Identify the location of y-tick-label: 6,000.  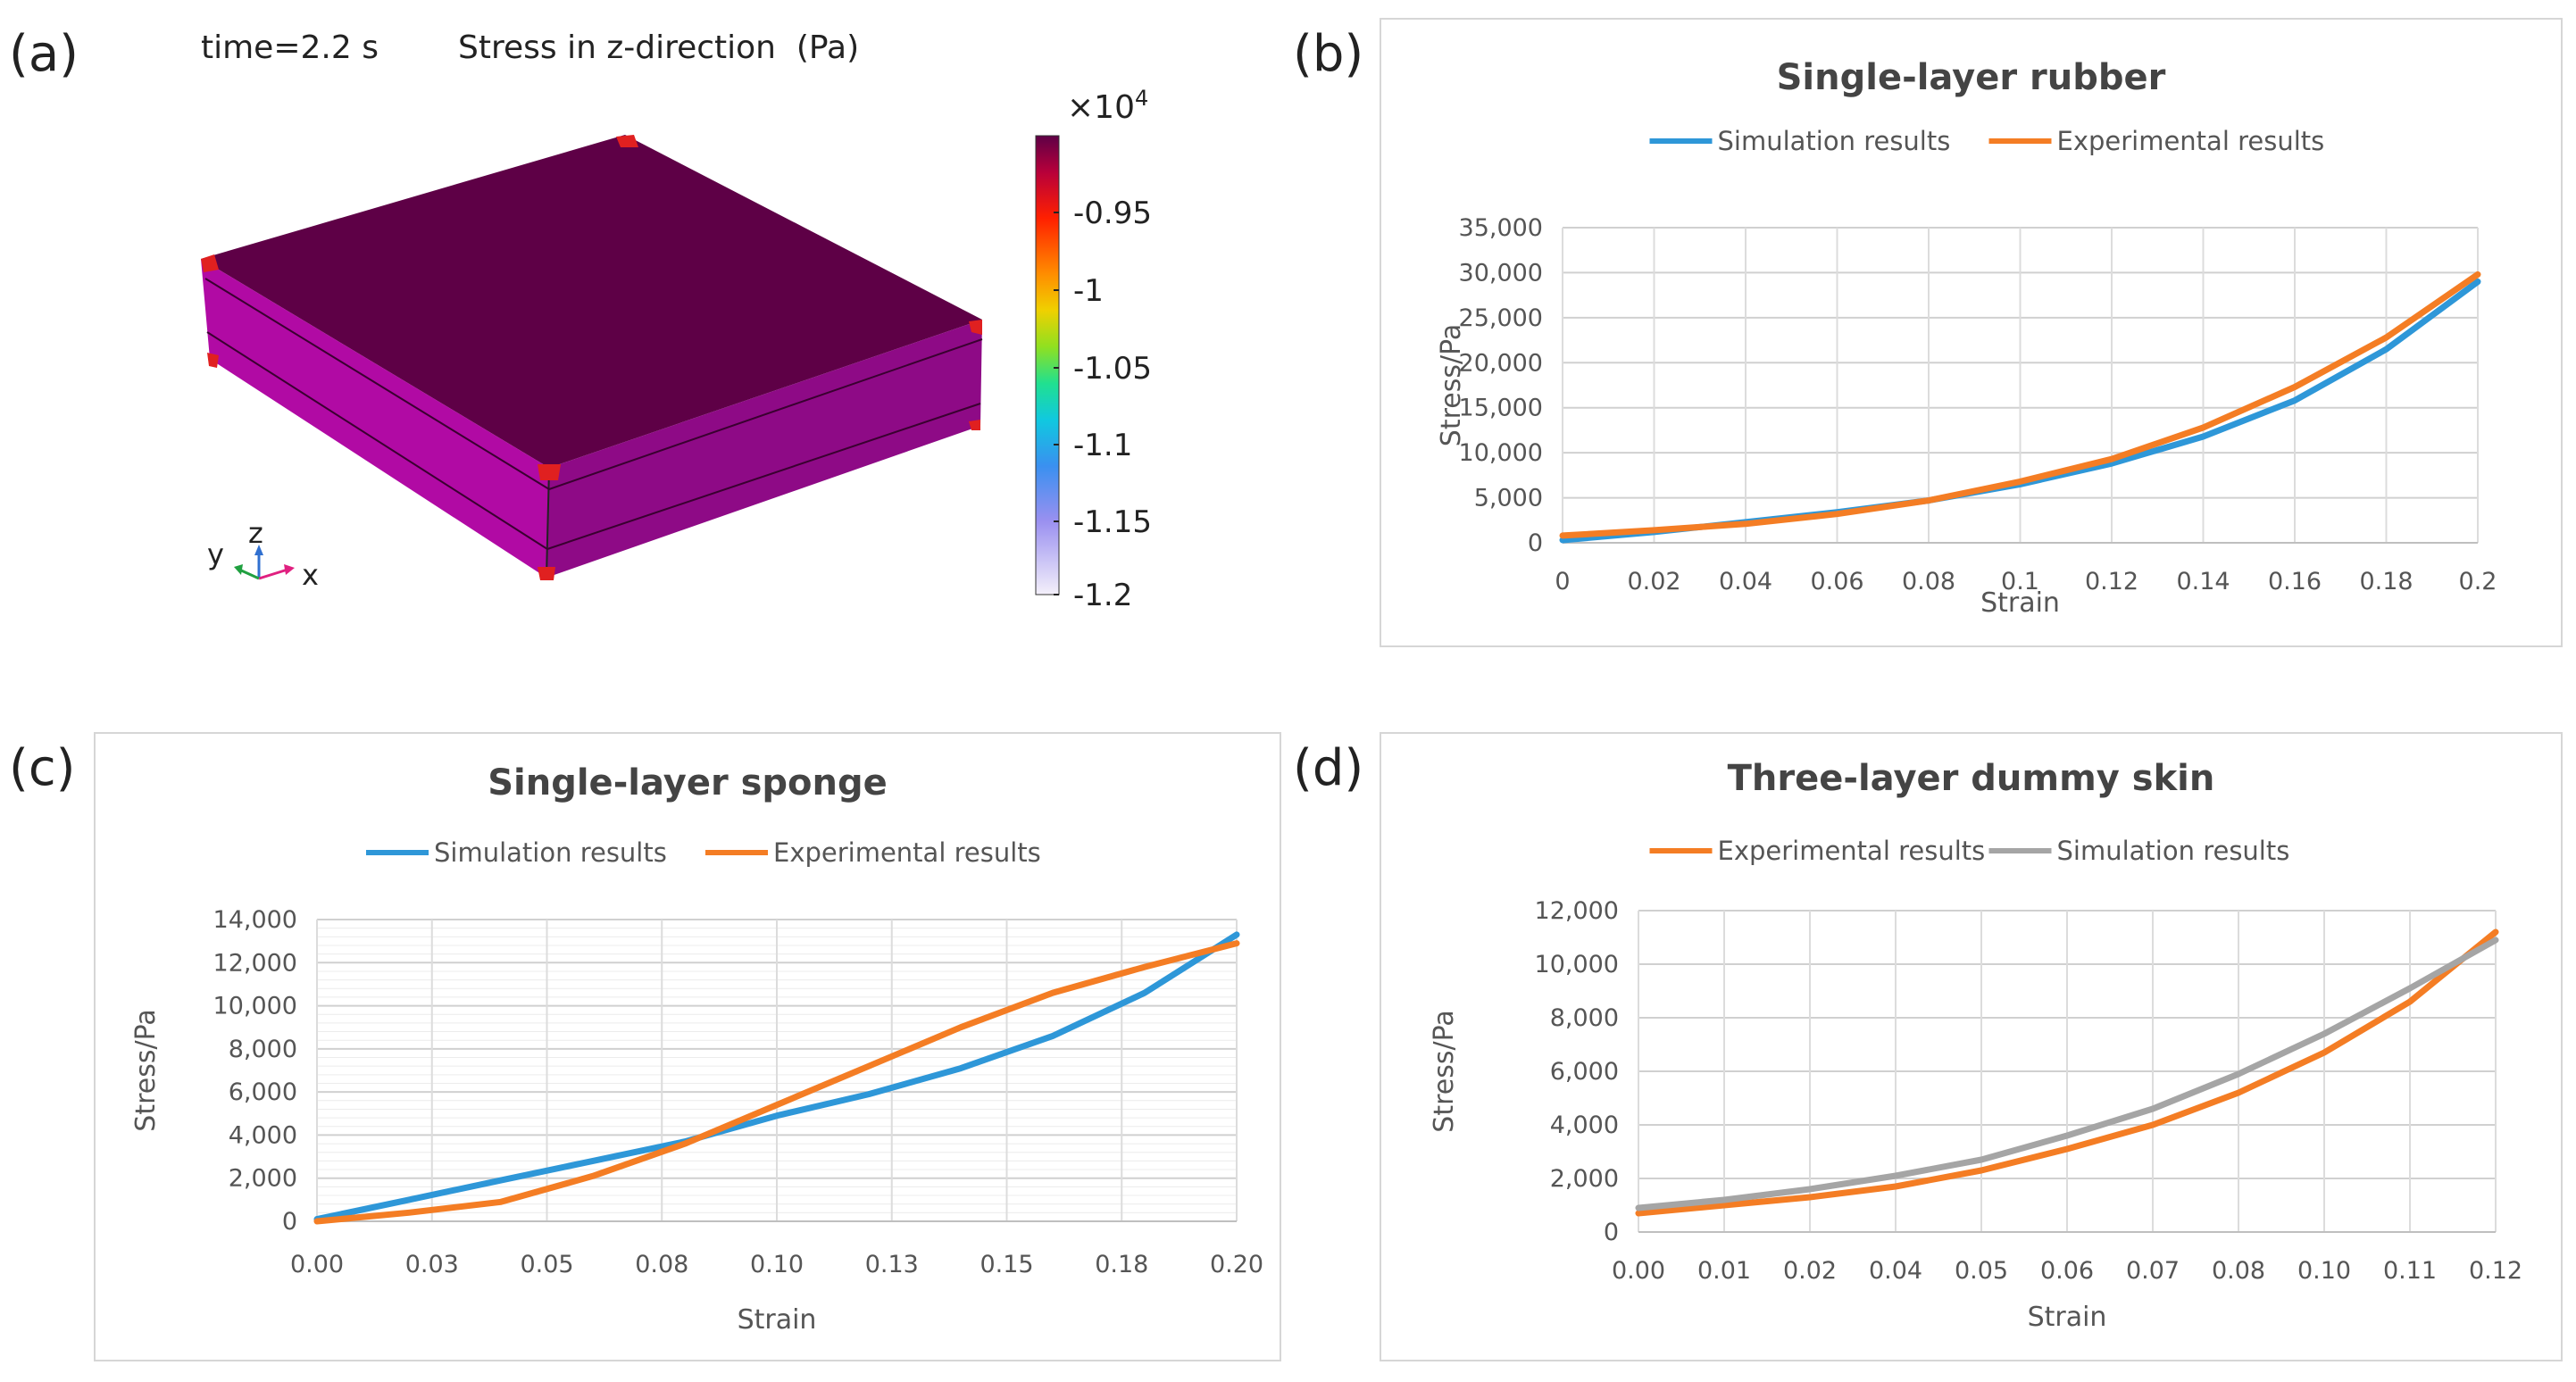
(263, 1092).